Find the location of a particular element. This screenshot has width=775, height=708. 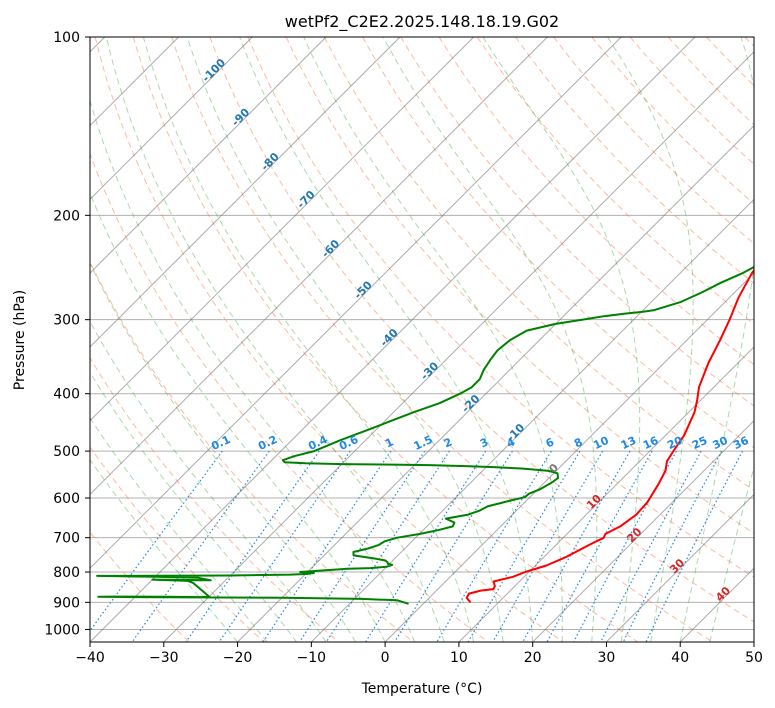

y-tick-label: 300 is located at coordinates (66, 321).